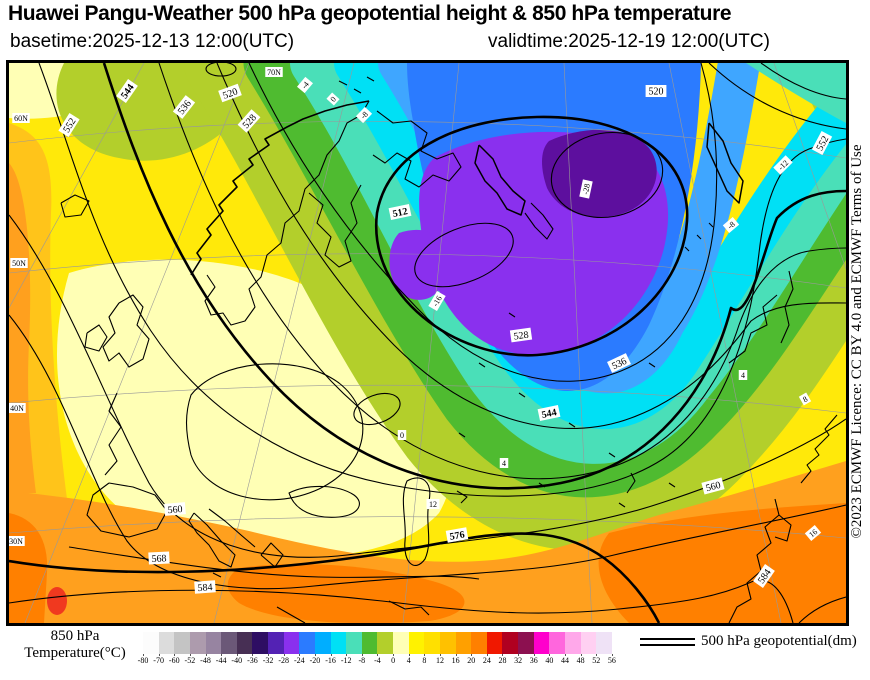 This screenshot has height=680, width=870. I want to click on colorbar-tick-label: -40, so click(237, 660).